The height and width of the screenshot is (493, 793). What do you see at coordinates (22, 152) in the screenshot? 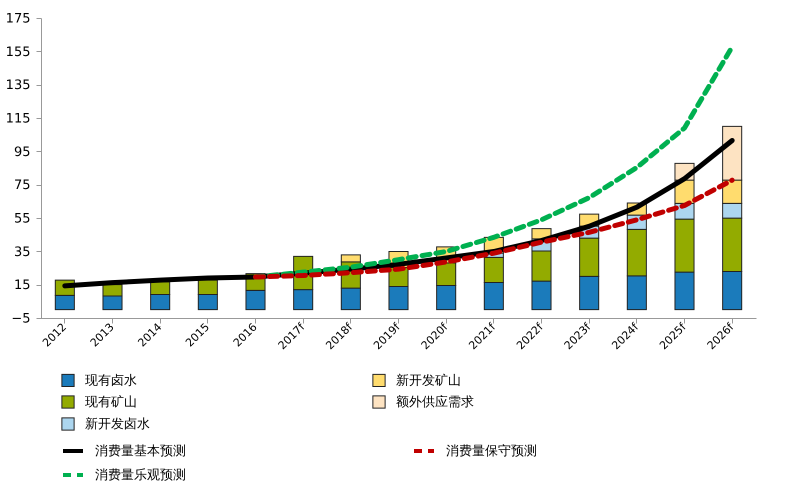
I see `y-tick-label: 95` at bounding box center [22, 152].